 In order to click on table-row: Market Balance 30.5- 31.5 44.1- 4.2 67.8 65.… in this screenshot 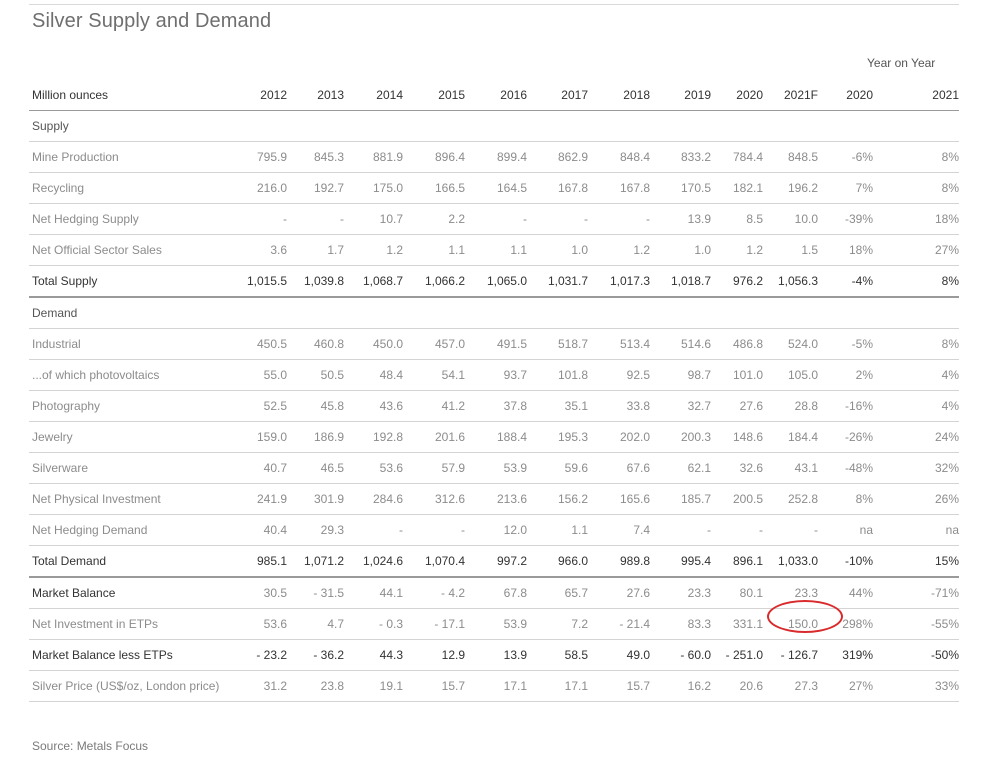, I will do `click(494, 592)`.